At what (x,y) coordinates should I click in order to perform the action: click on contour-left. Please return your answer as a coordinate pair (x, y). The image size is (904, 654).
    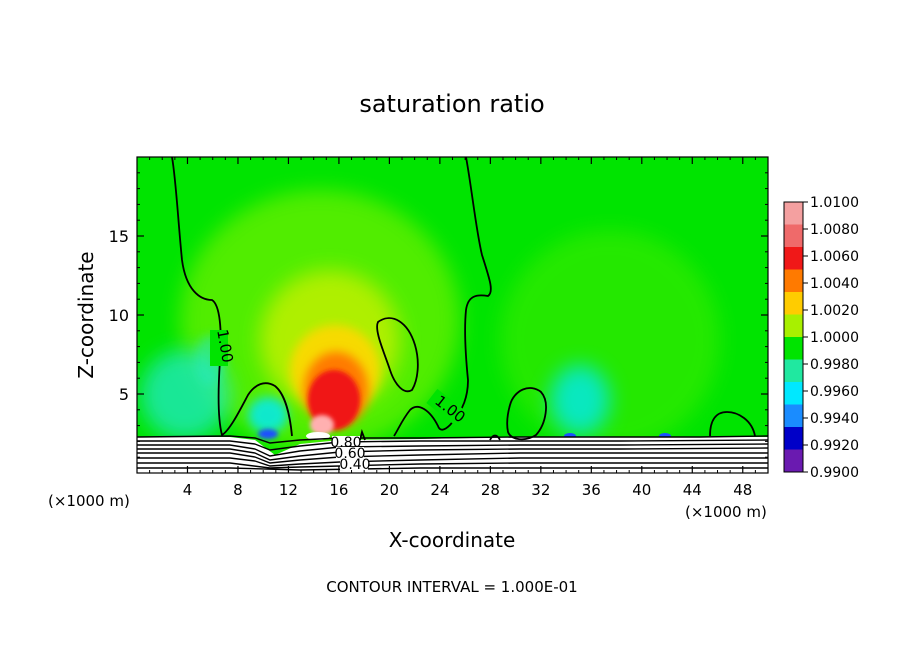
    Looking at the image, I should click on (232, 297).